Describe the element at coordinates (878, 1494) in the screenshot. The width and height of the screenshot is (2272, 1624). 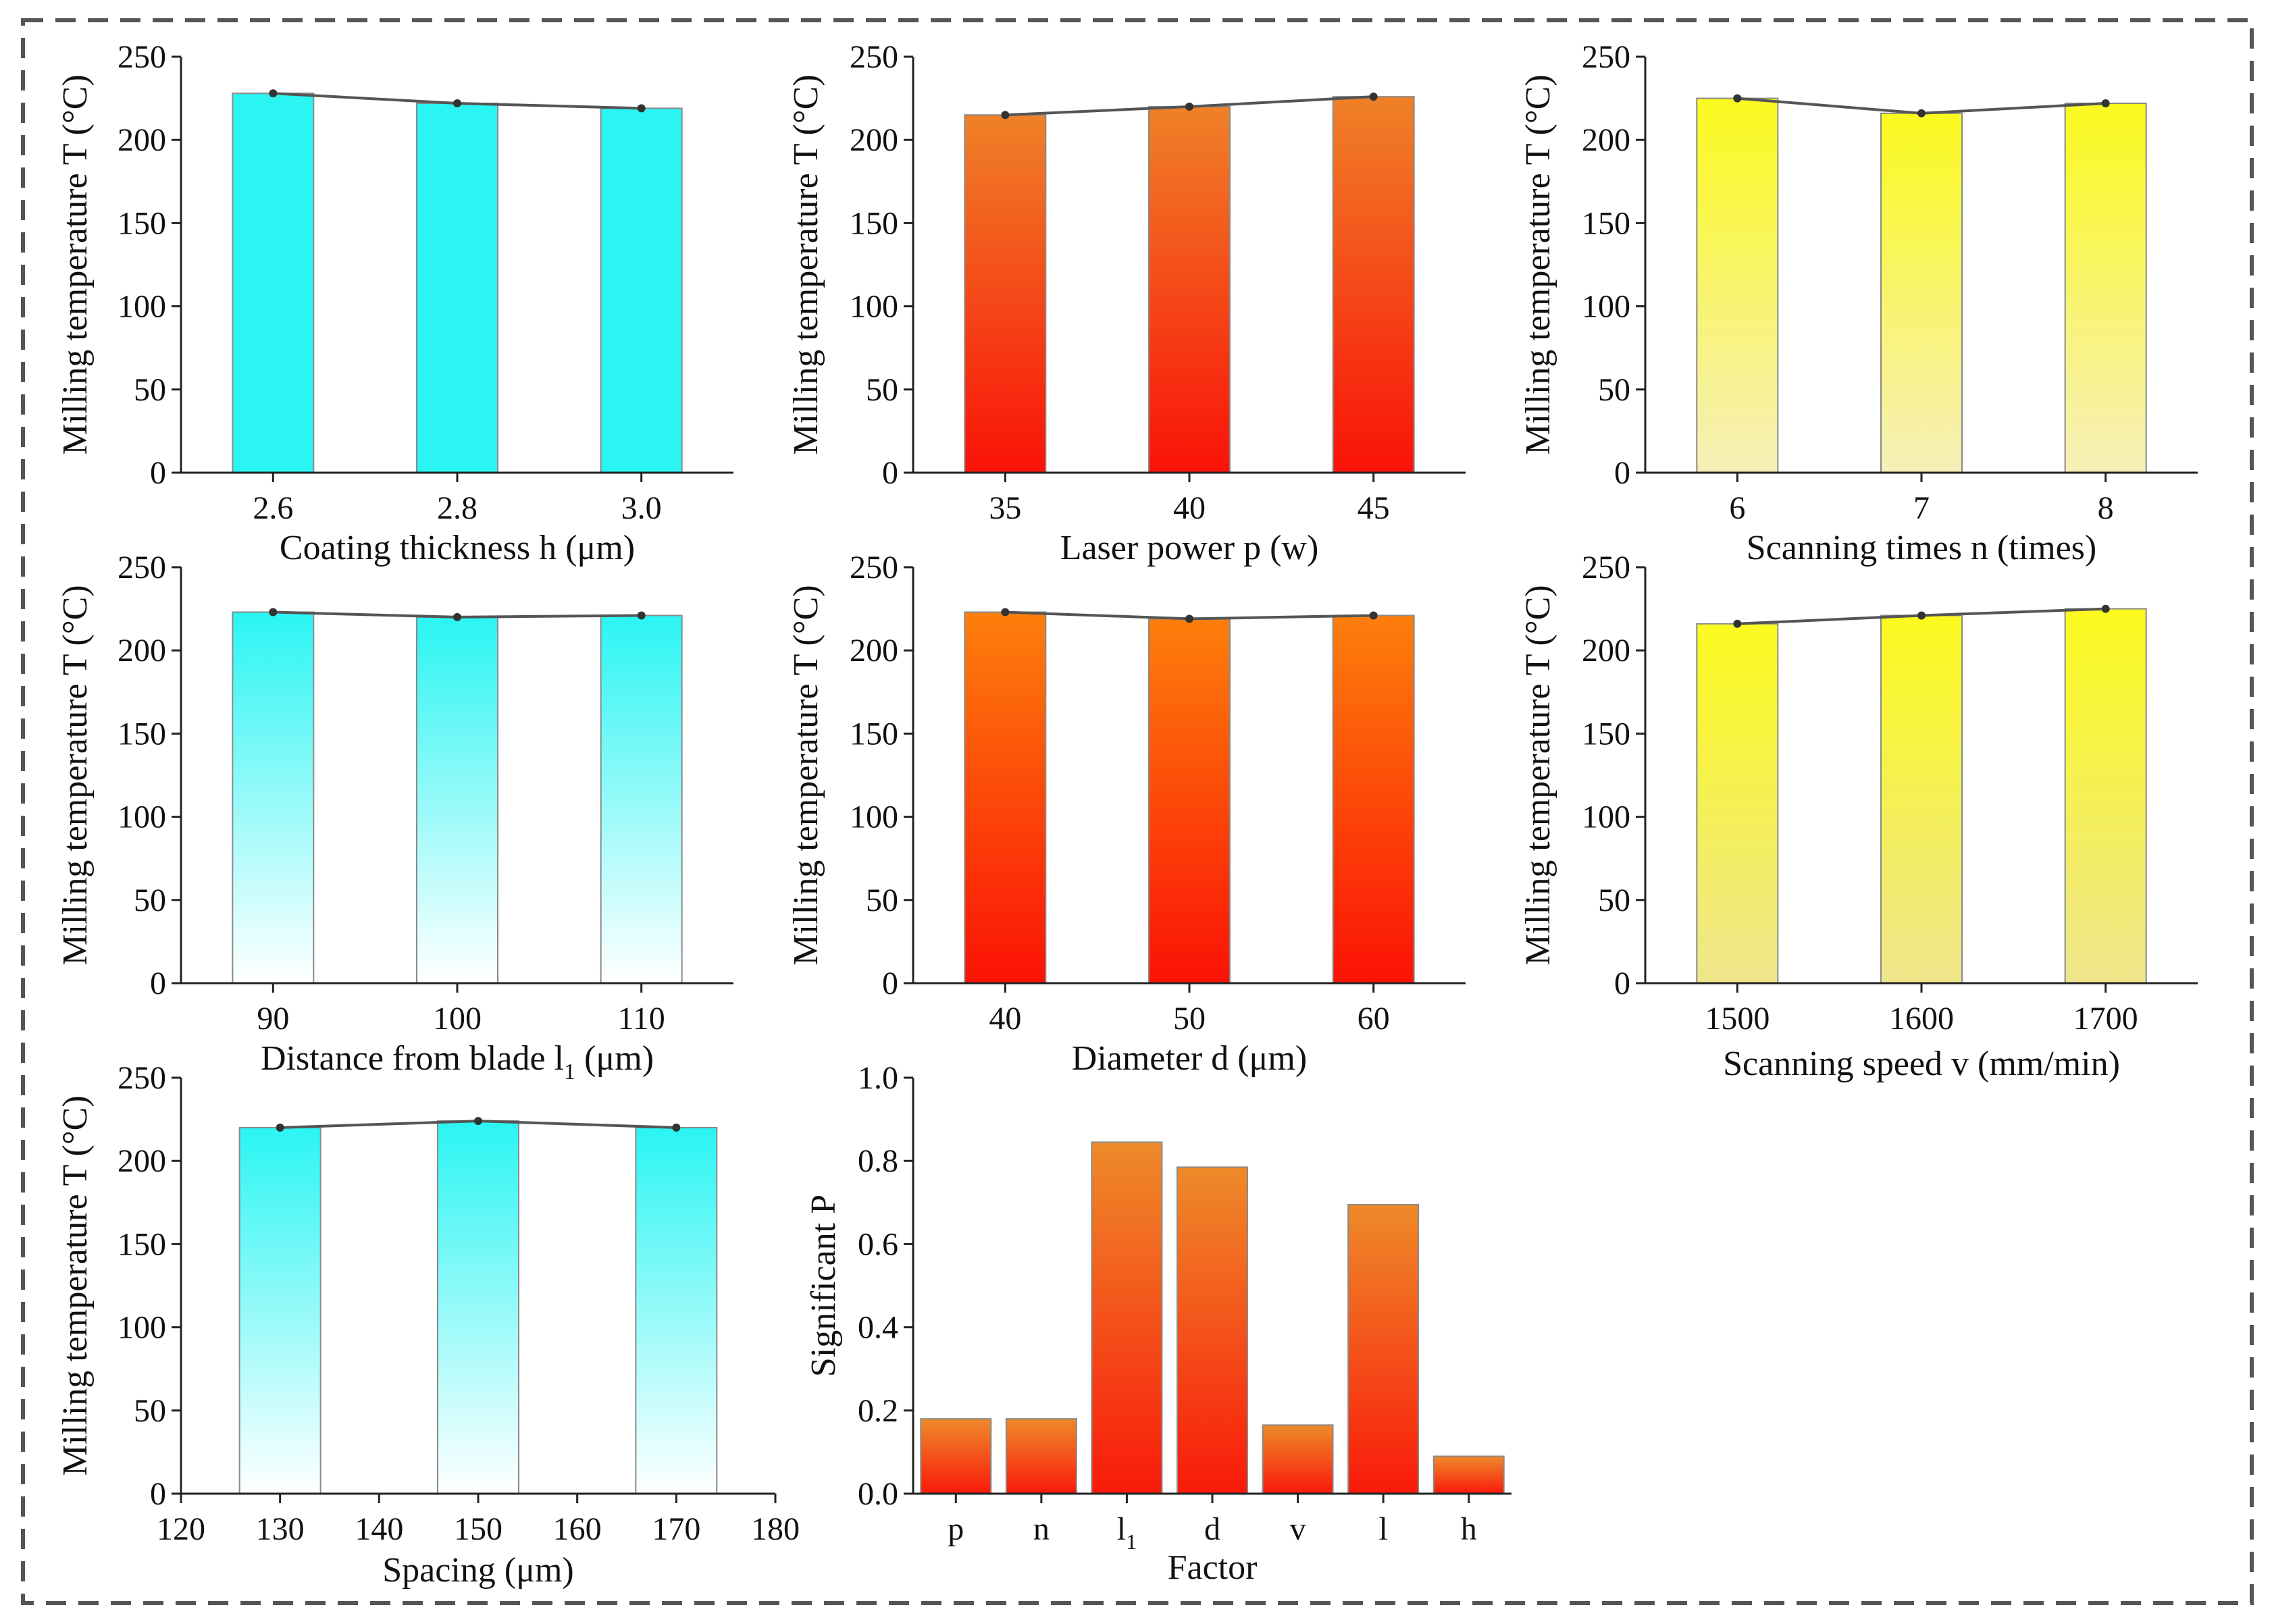
I see `y-tick-label-significance-0: 0.0` at that location.